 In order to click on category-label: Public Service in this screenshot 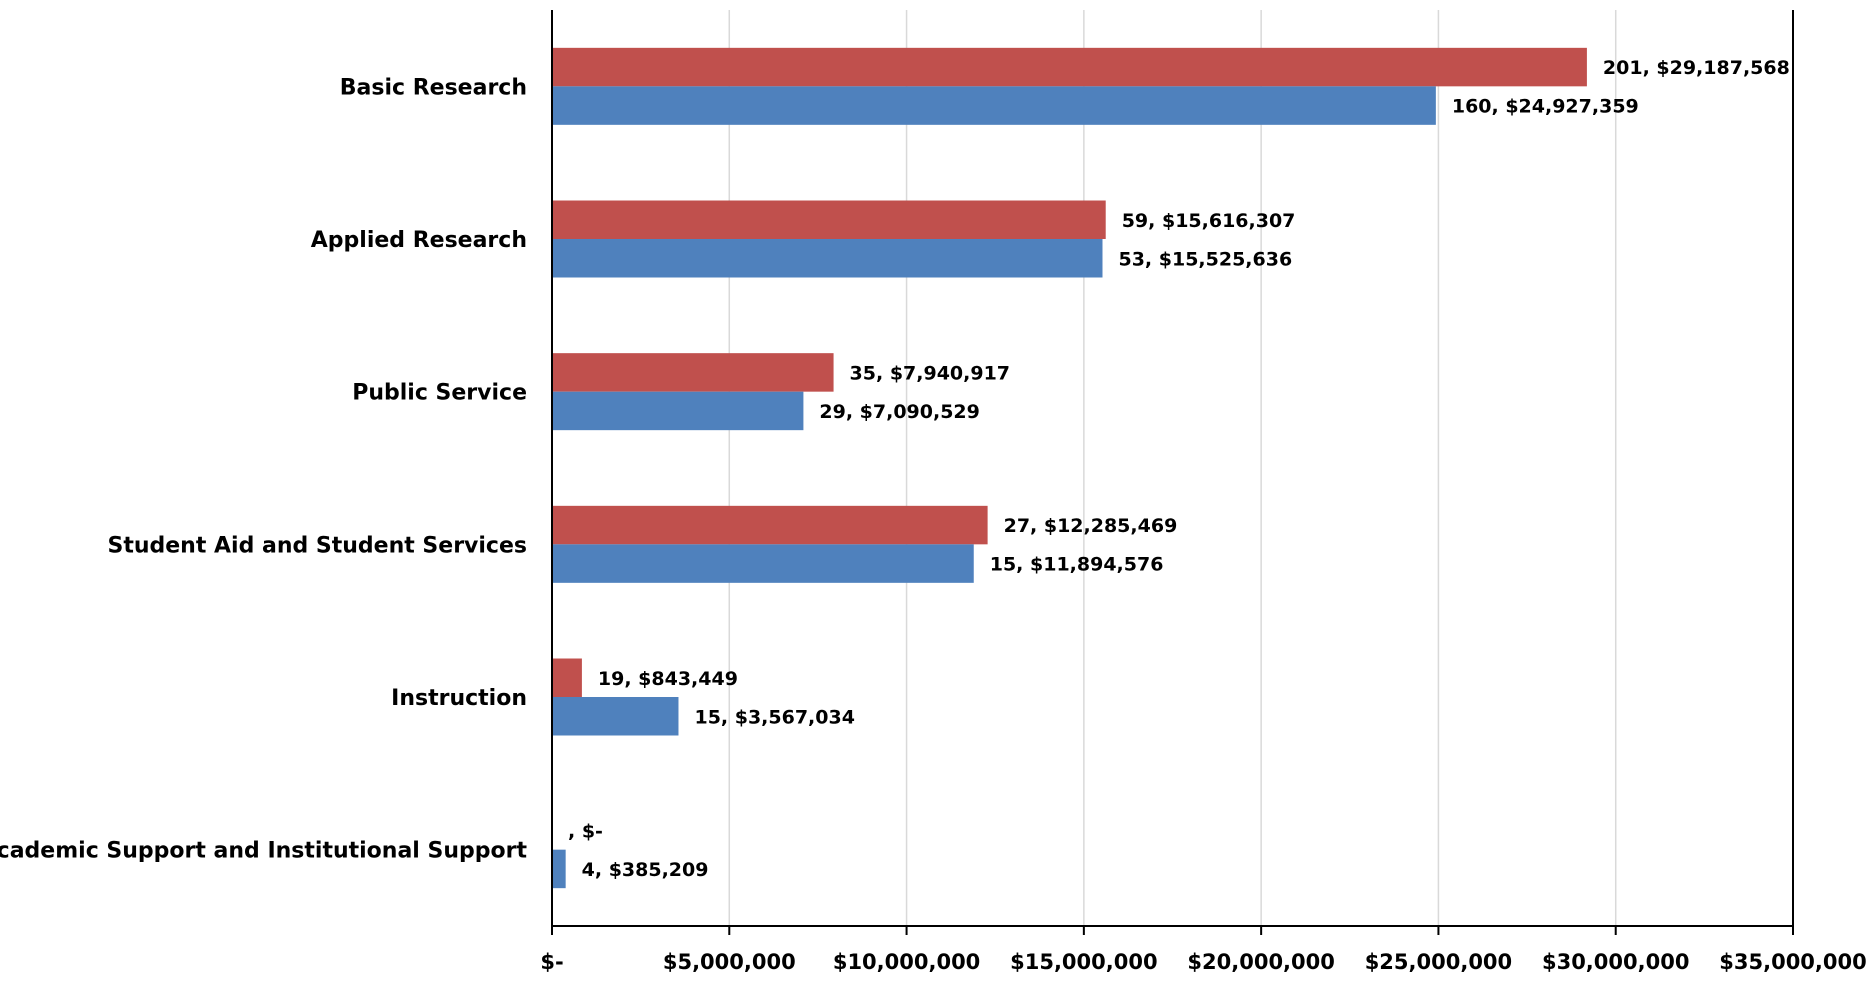, I will do `click(439, 393)`.